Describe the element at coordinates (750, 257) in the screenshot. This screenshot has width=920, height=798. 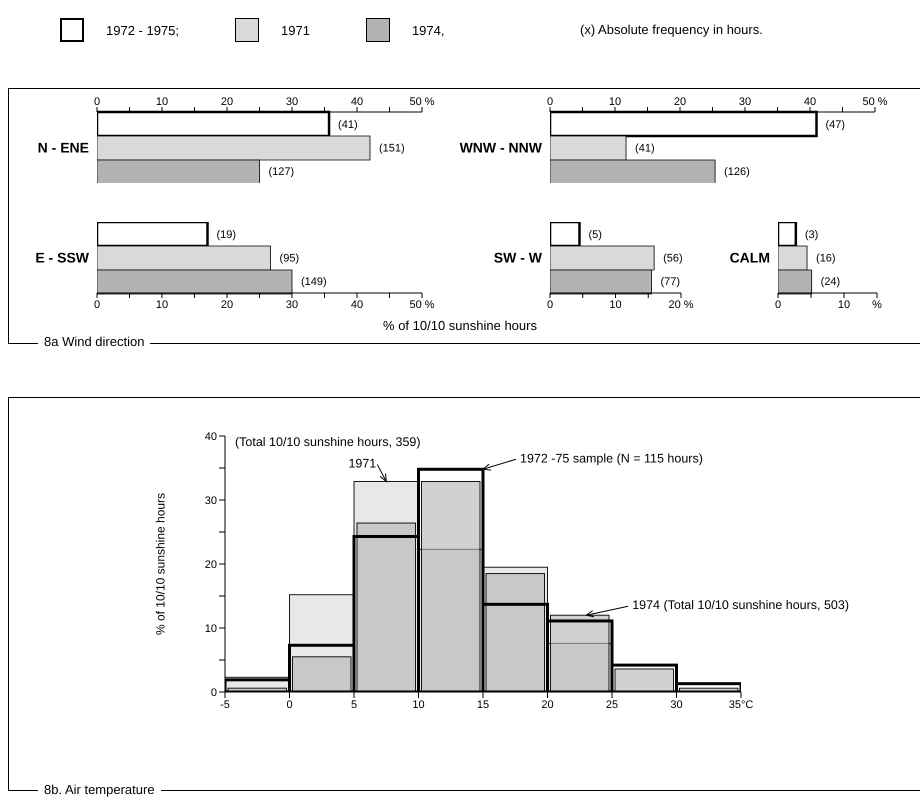
I see `y-tick-label: CALM` at that location.